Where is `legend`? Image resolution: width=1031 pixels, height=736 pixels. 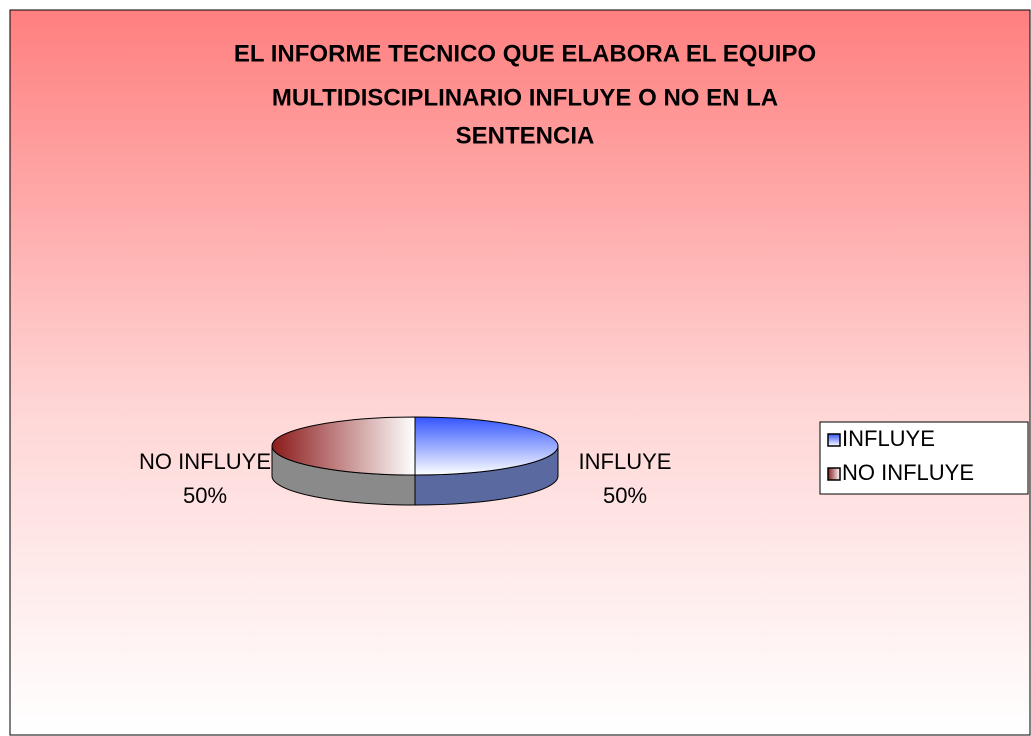
legend is located at coordinates (924, 458).